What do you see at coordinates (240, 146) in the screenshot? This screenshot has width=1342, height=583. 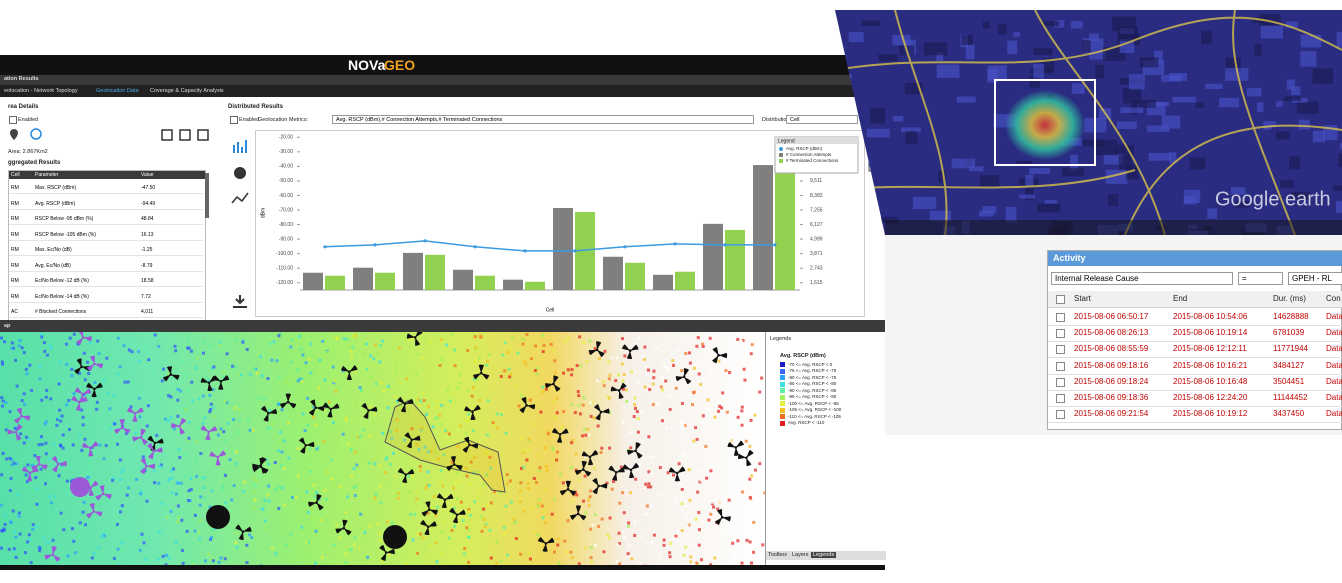 I see `bar-icon` at bounding box center [240, 146].